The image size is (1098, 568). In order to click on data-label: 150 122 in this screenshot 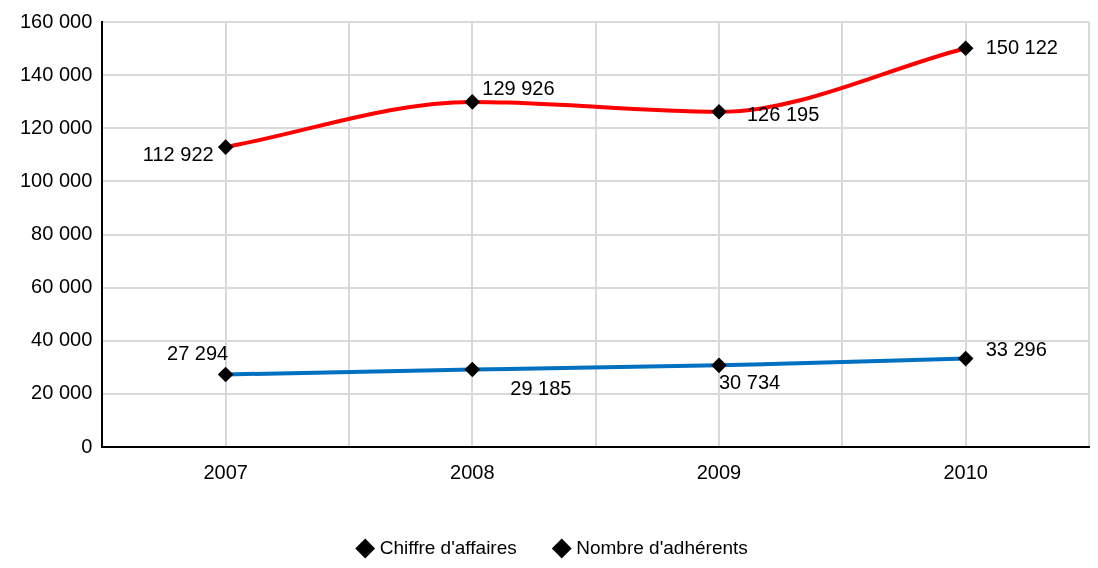, I will do `click(1021, 46)`.